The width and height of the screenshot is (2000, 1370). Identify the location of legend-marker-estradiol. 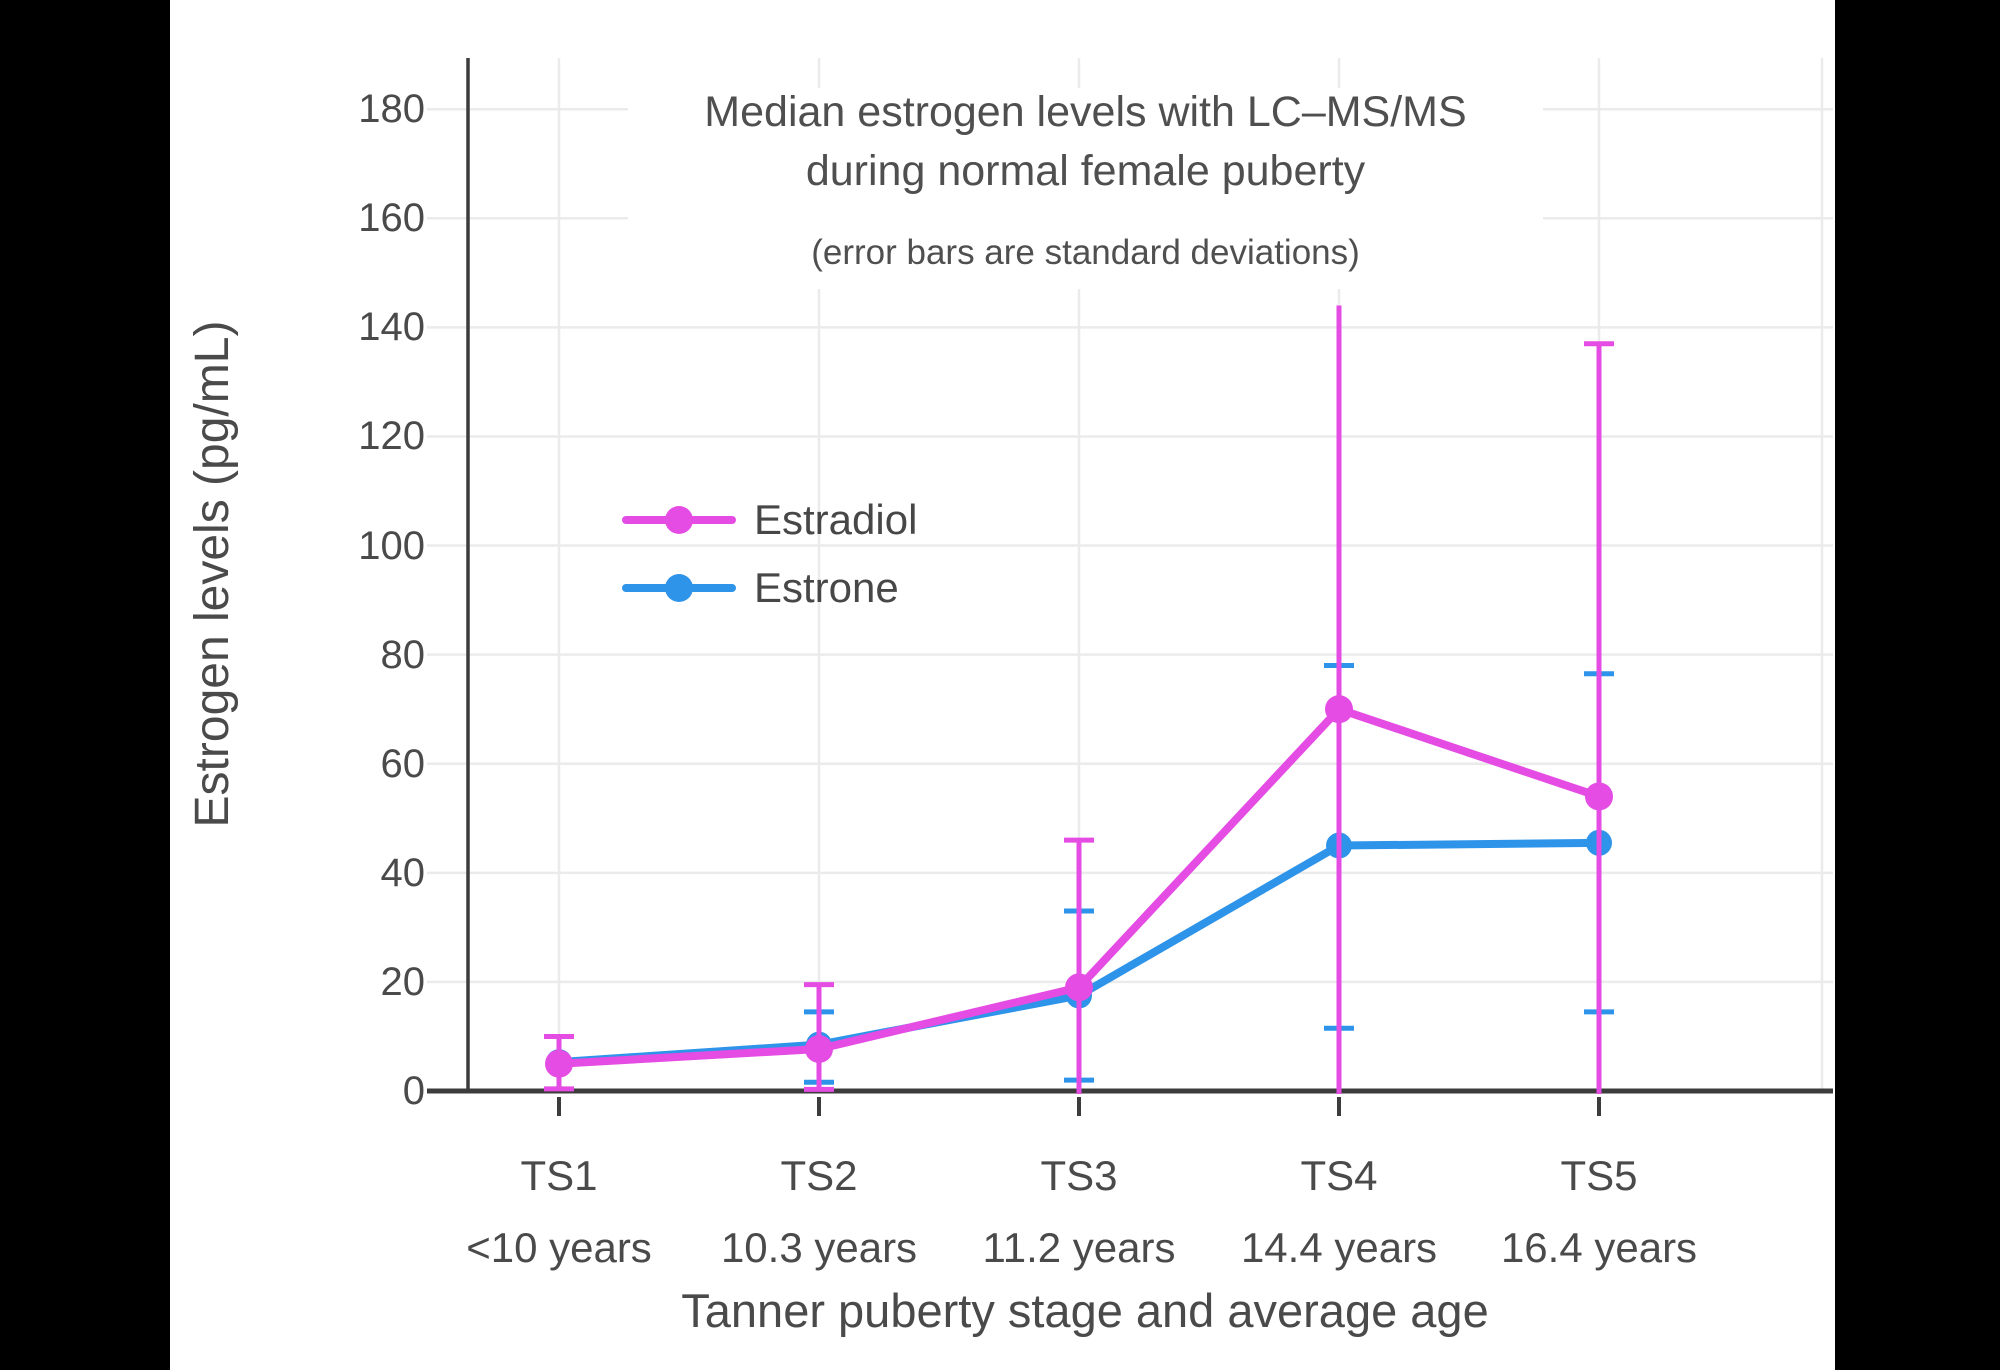
(679, 520).